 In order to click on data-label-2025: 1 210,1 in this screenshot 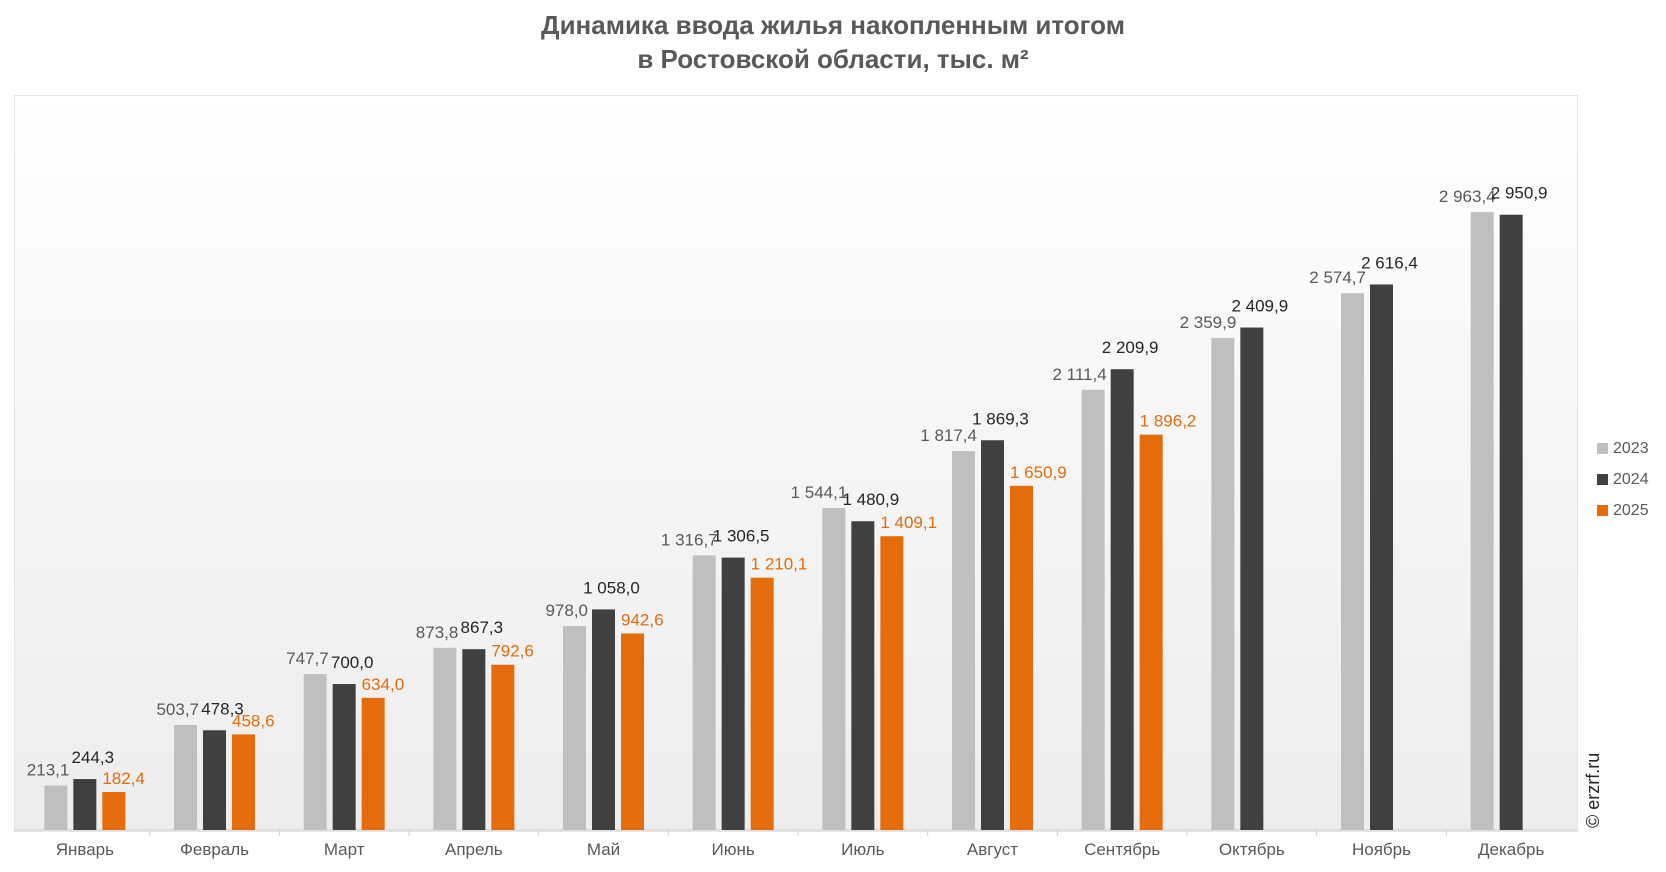, I will do `click(779, 564)`.